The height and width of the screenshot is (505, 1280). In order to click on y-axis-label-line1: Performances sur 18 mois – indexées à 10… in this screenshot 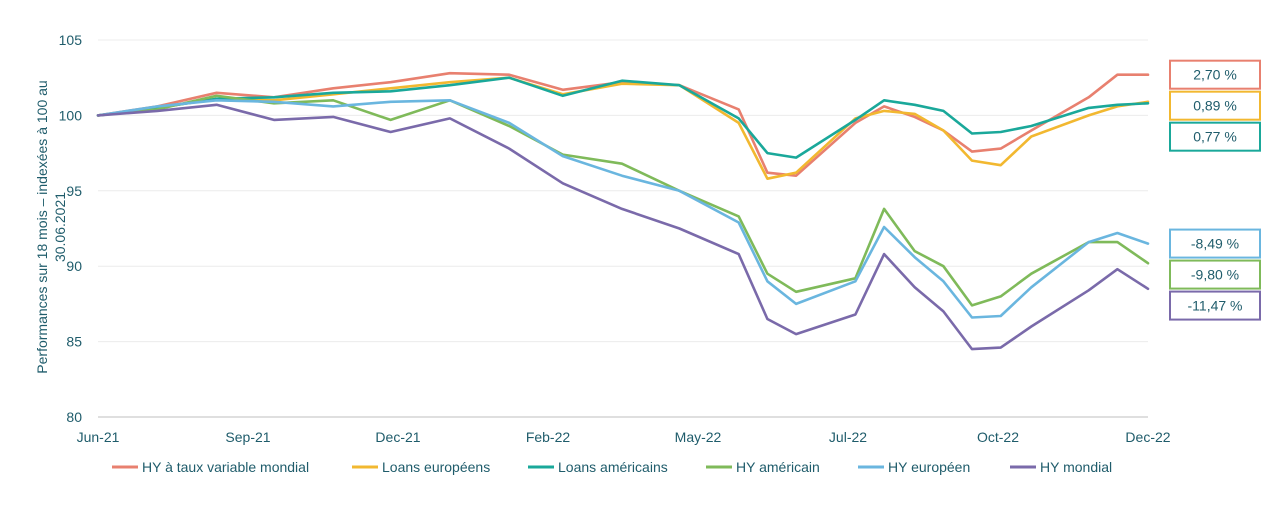, I will do `click(42, 226)`.